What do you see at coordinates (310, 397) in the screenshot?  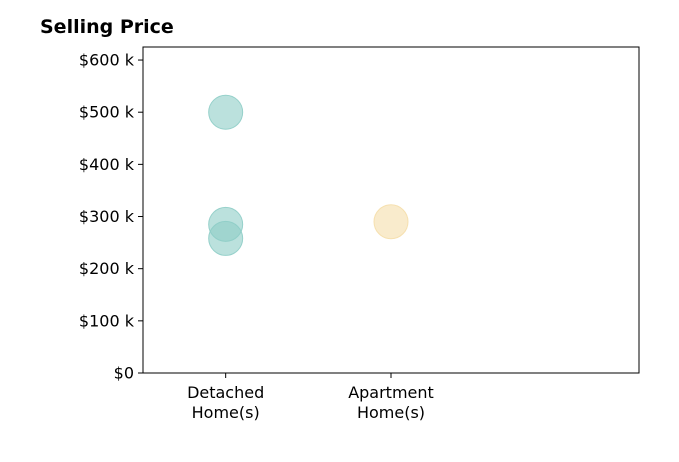 I see `x-axis: Detached Home(s) Apartment Home(s)` at bounding box center [310, 397].